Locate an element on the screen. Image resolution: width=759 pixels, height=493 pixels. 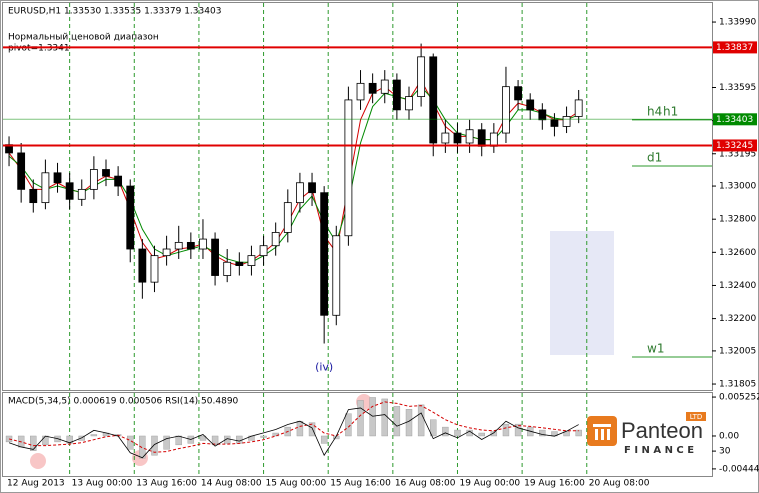
price-label: 1.33245 is located at coordinates (734, 146).